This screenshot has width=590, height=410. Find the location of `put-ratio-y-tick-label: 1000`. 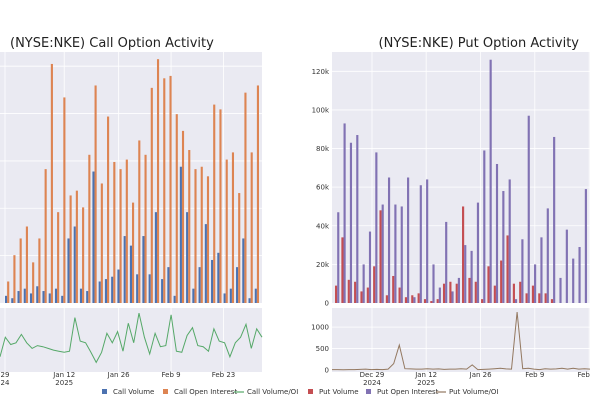

put-ratio-y-tick-label: 1000 is located at coordinates (320, 328).